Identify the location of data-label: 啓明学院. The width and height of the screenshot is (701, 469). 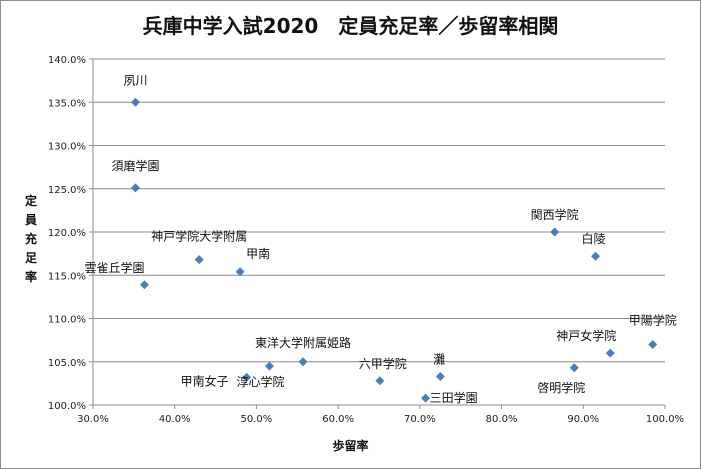
(561, 387).